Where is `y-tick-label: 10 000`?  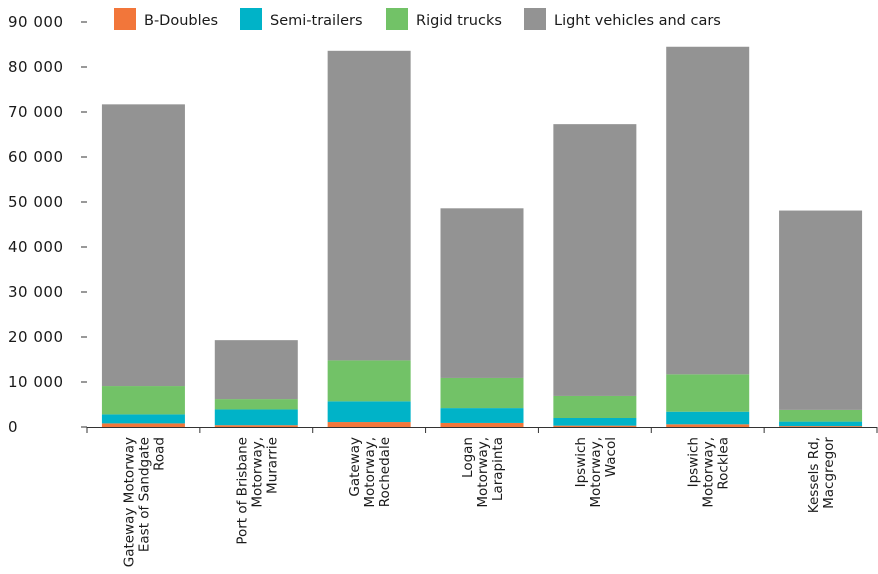
y-tick-label: 10 000 is located at coordinates (36, 382).